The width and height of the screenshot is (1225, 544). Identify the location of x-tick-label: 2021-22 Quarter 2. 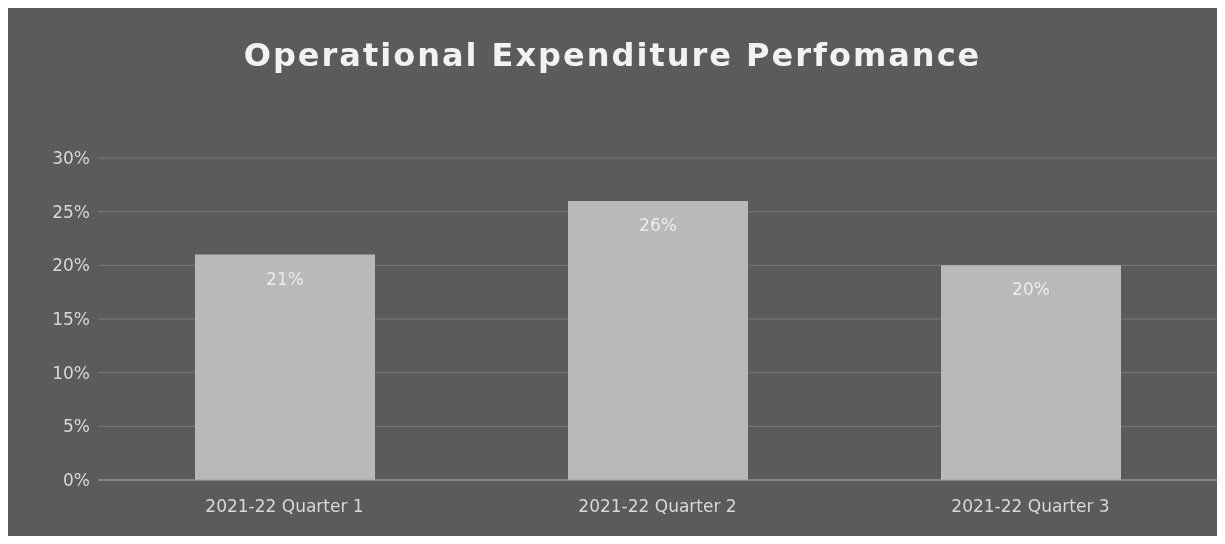
(657, 506).